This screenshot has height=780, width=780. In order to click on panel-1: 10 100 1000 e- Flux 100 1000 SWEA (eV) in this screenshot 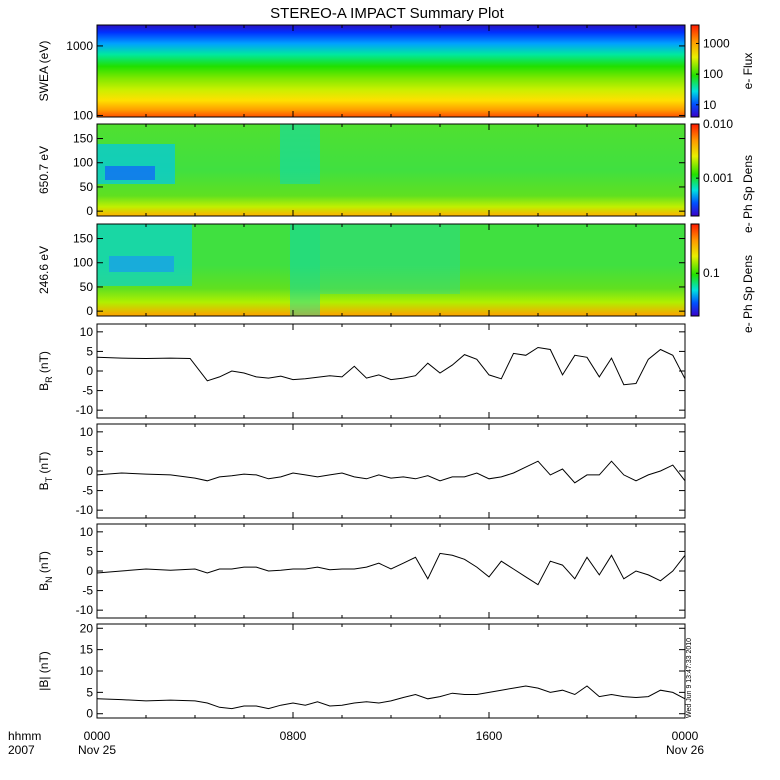, I will do `click(396, 73)`.